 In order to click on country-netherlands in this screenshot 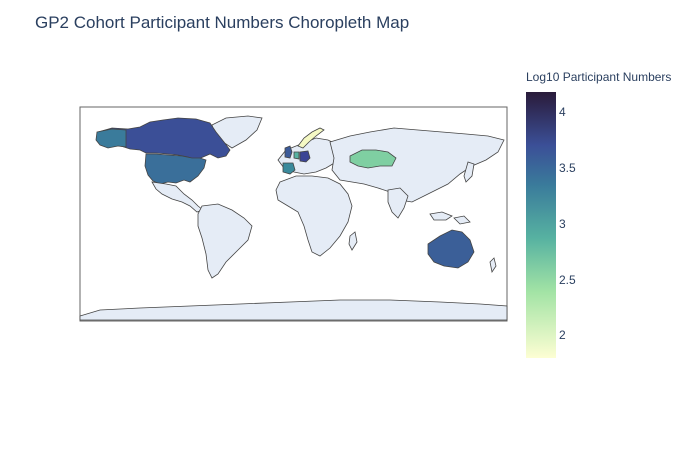, I will do `click(296, 155)`.